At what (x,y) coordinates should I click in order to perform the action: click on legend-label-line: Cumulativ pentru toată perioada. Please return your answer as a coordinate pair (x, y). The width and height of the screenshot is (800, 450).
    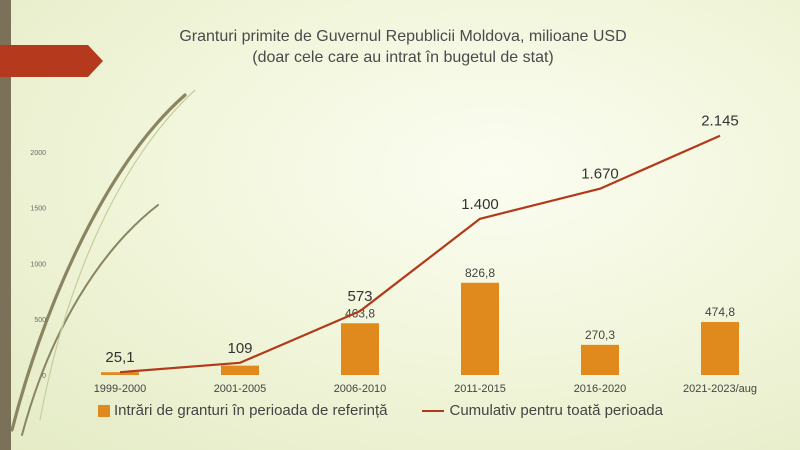
    Looking at the image, I should click on (556, 410).